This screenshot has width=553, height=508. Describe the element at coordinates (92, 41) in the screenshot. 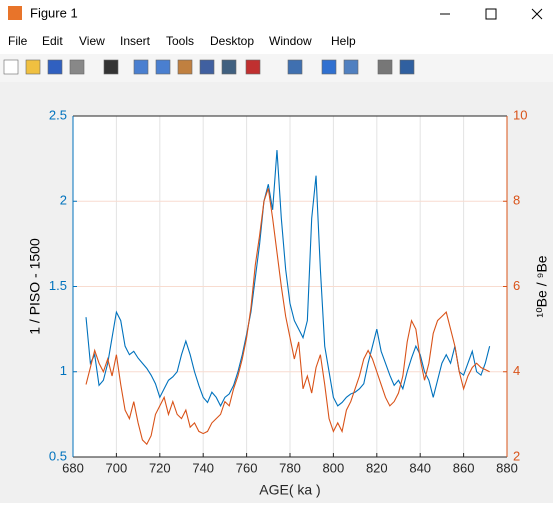

I see `menu-item: View` at that location.